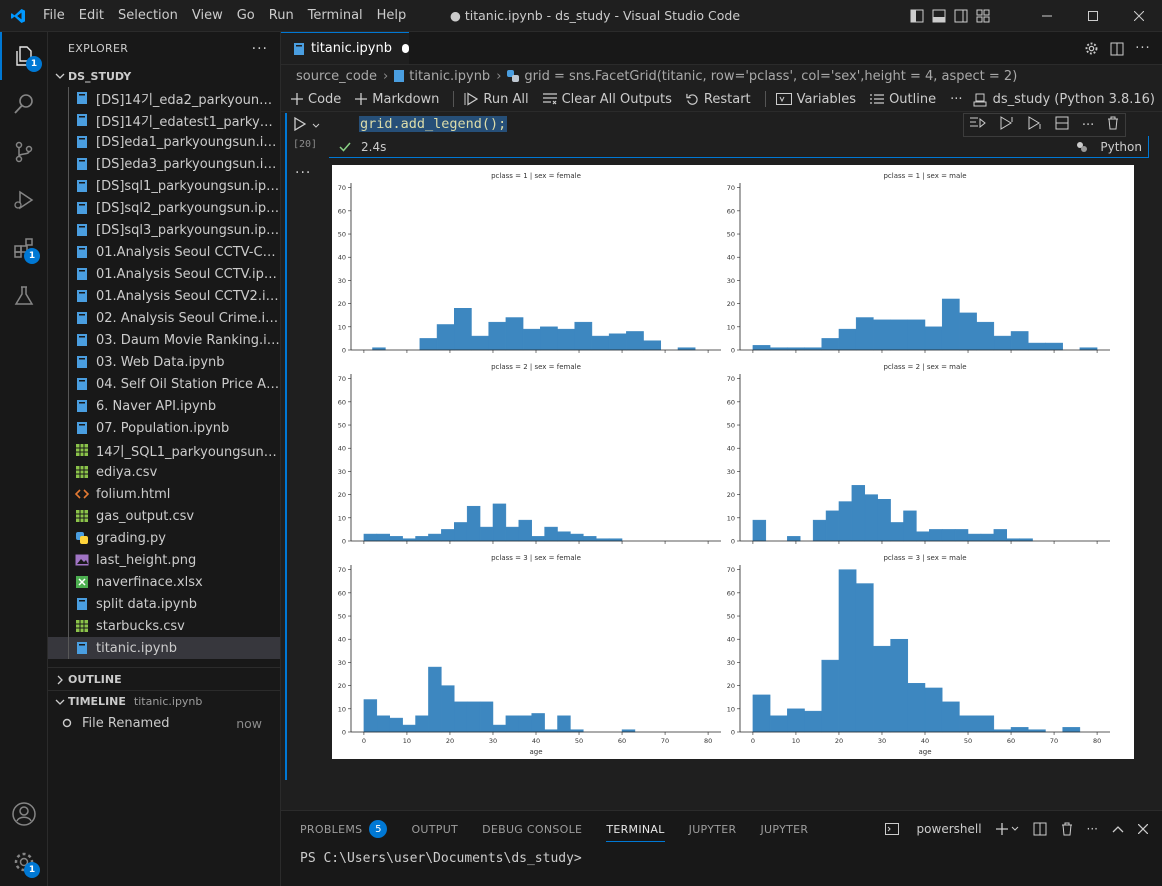  Describe the element at coordinates (164, 318) in the screenshot. I see `file-item: 02. Analysis Seoul Crime.ipynb` at that location.